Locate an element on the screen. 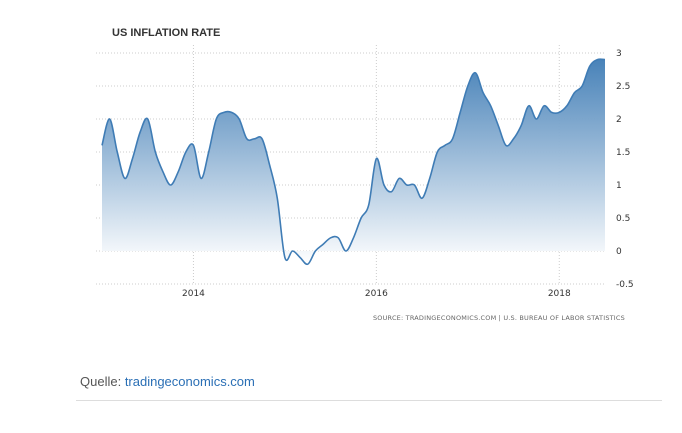 The height and width of the screenshot is (433, 682). x-axis-ticks: 2014 2016 2018 is located at coordinates (376, 294).